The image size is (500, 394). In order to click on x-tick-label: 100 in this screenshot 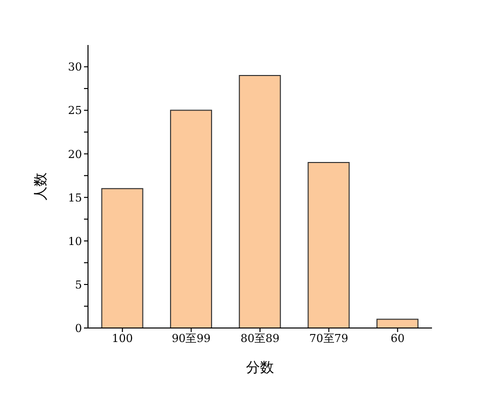, I will do `click(122, 338)`.